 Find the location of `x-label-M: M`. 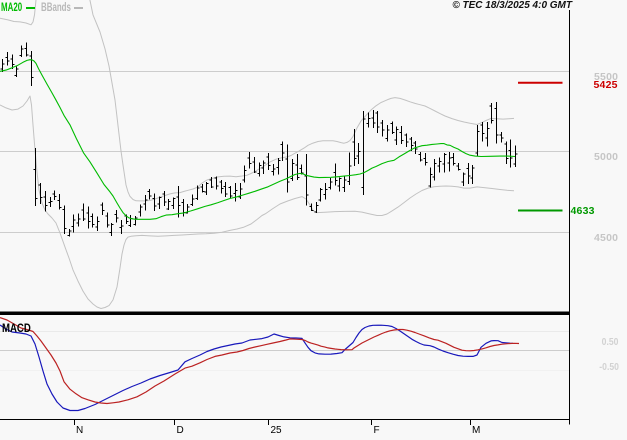

x-label-M: M is located at coordinates (476, 430).